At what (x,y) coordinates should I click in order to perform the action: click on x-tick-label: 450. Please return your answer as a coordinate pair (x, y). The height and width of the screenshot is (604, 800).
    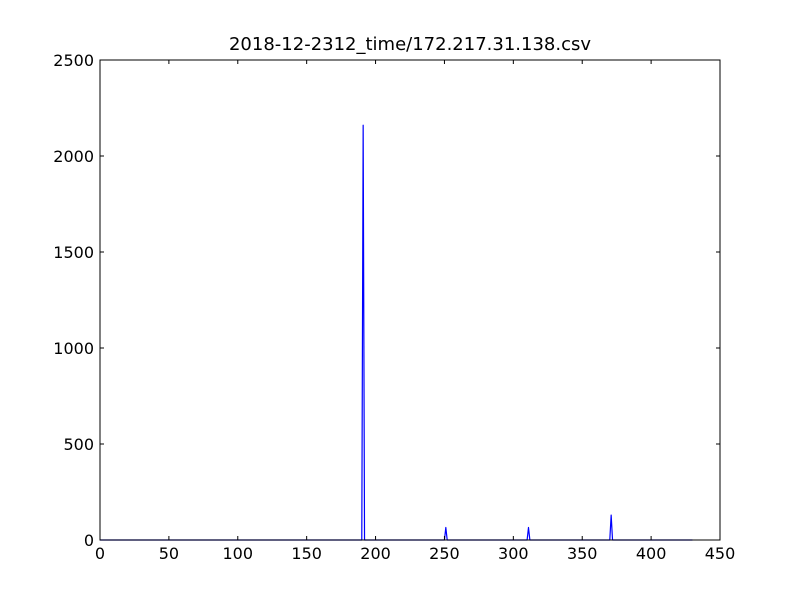
    Looking at the image, I should click on (720, 553).